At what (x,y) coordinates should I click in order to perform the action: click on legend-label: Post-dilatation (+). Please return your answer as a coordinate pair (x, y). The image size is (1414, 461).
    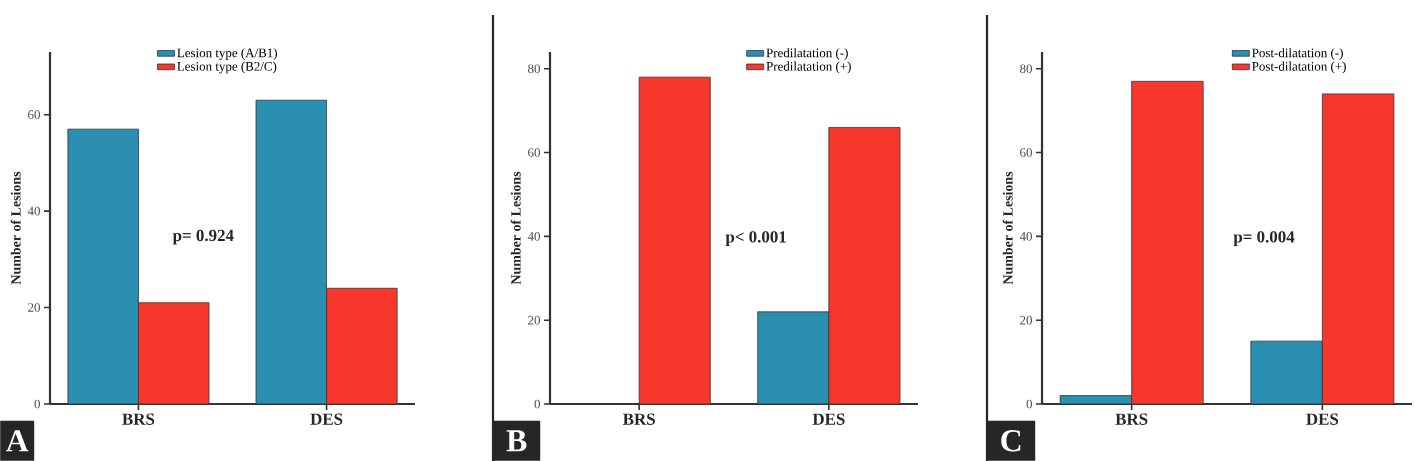
    Looking at the image, I should click on (1299, 67).